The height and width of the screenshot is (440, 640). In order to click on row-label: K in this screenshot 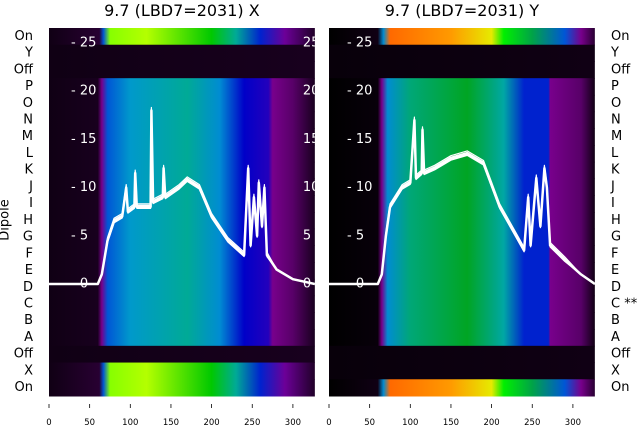, I will do `click(615, 170)`.